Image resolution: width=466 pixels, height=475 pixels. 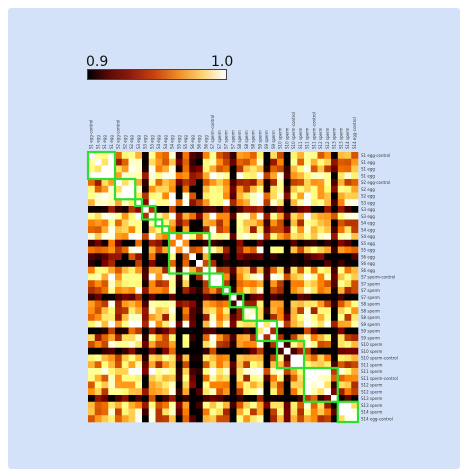 What do you see at coordinates (138, 142) in the screenshot?
I see `column-label: S3 egg` at bounding box center [138, 142].